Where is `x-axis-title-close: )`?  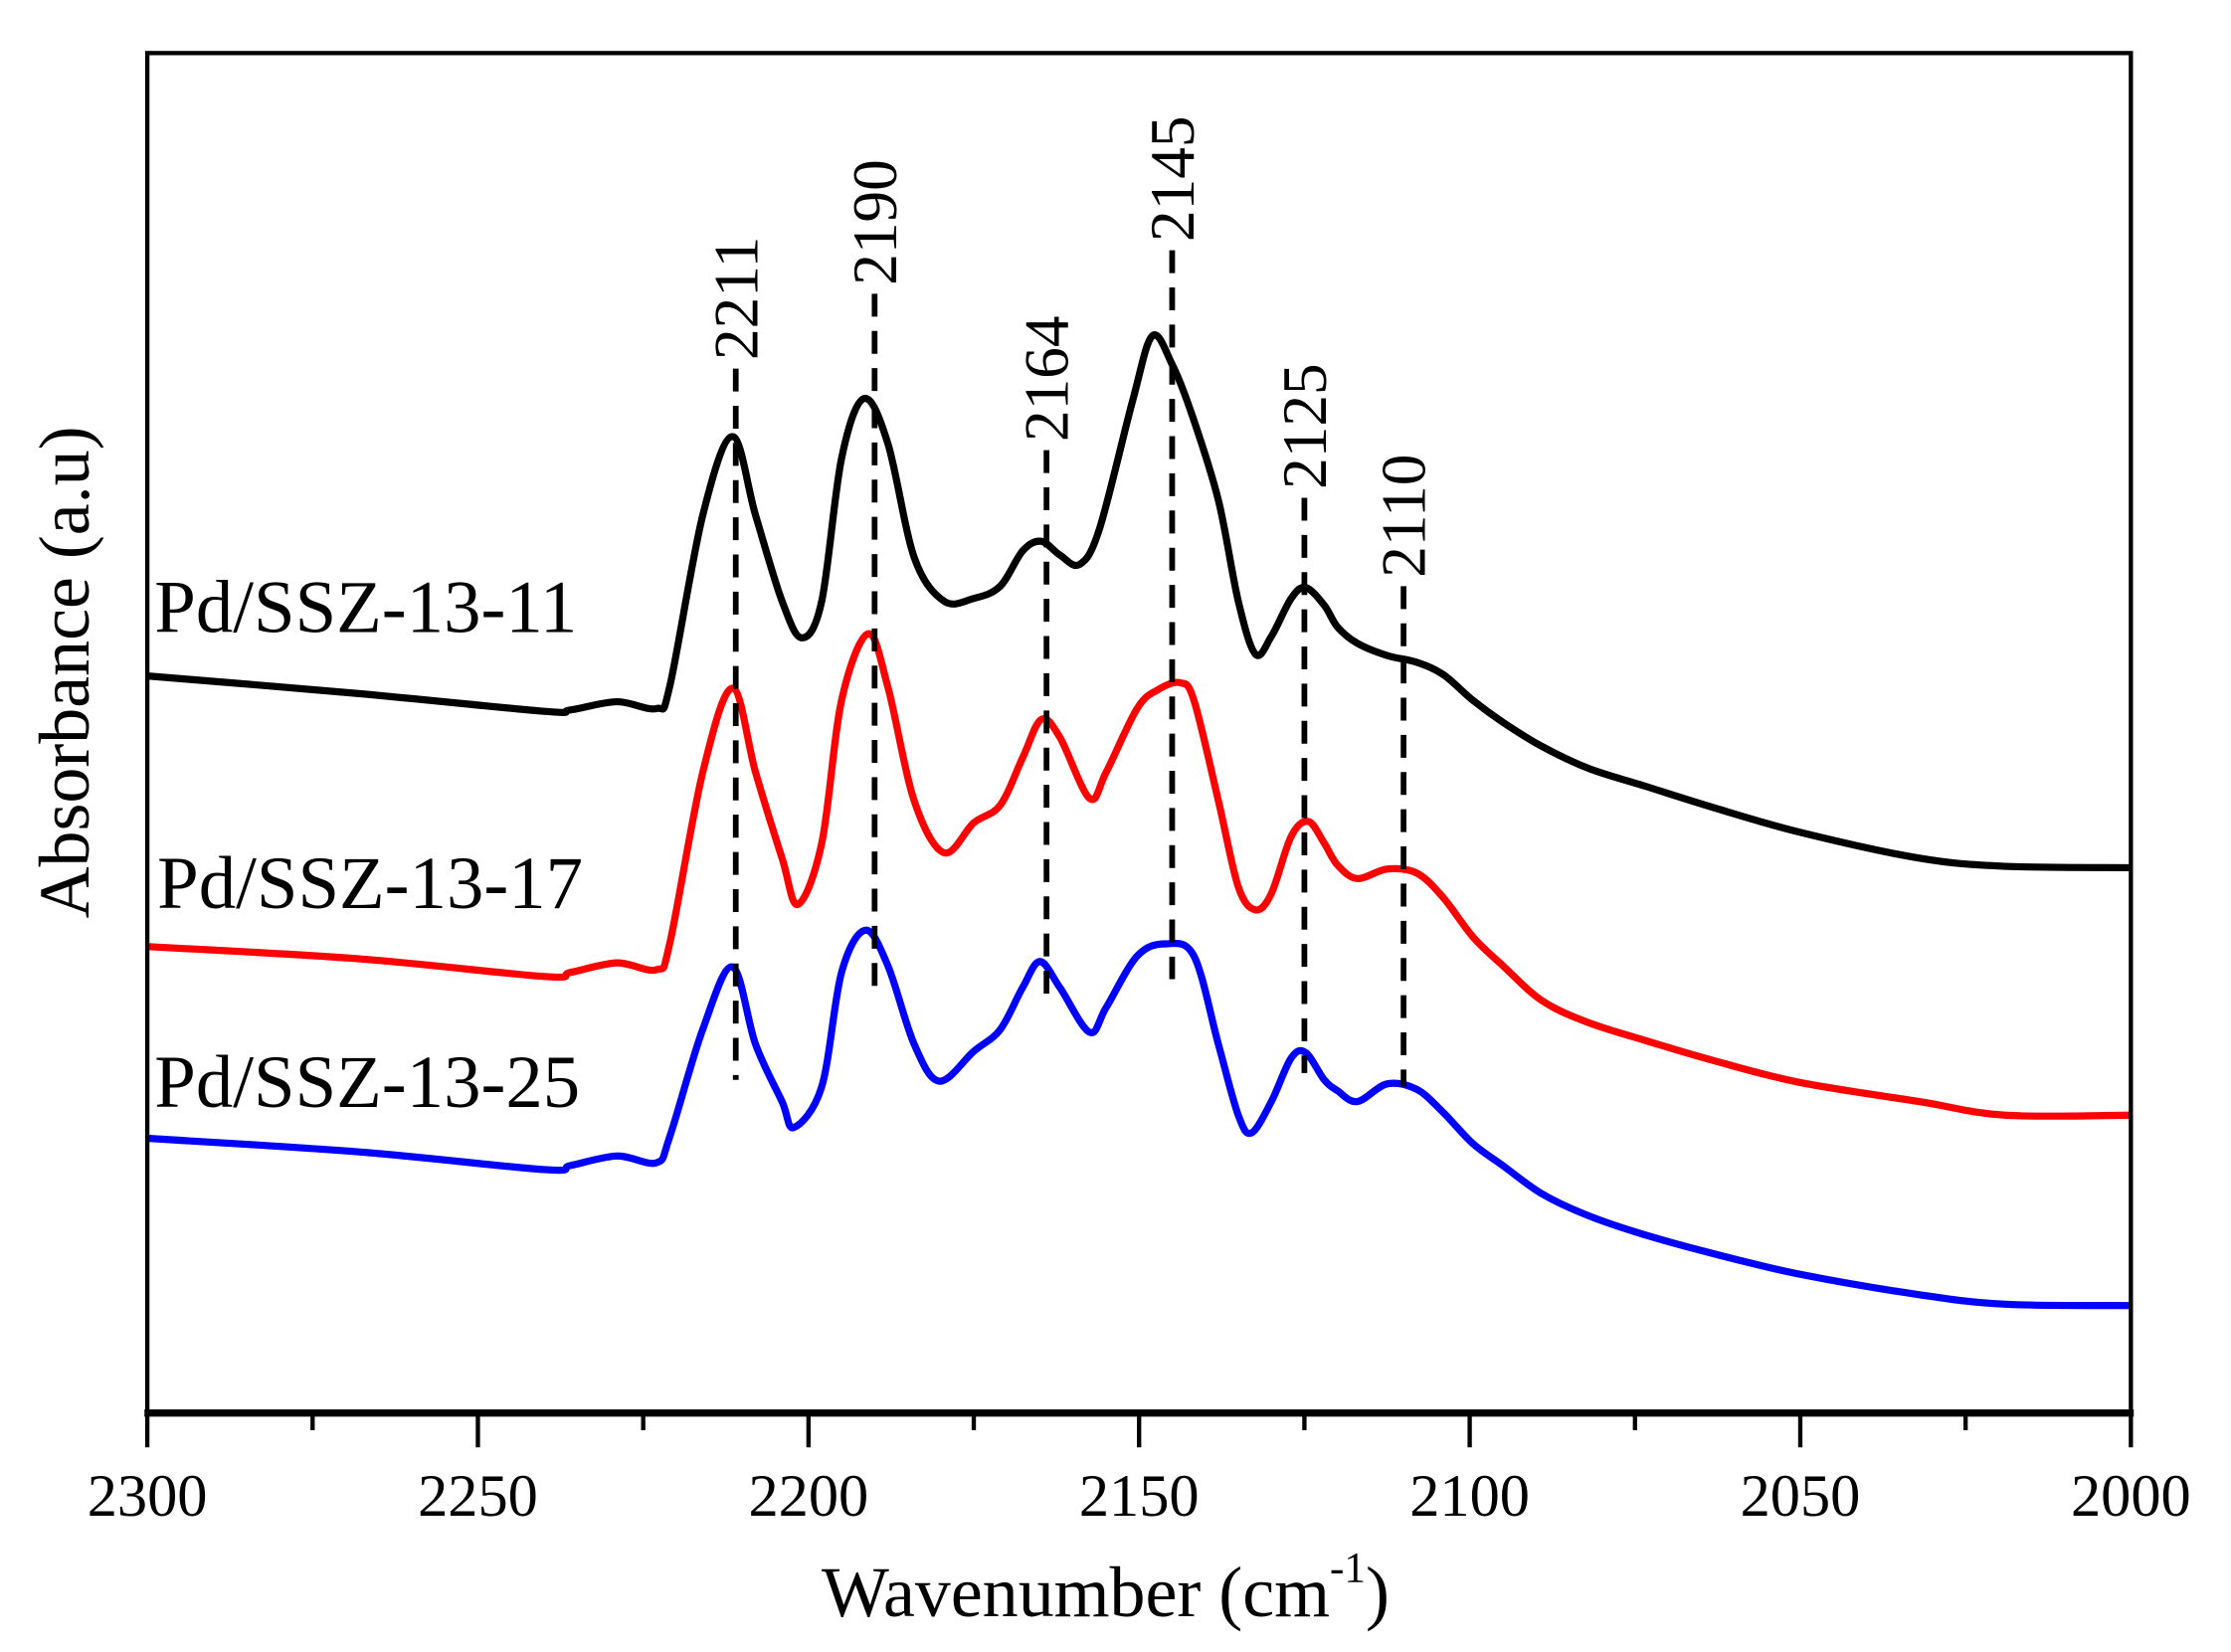
x-axis-title-close: ) is located at coordinates (1378, 1592).